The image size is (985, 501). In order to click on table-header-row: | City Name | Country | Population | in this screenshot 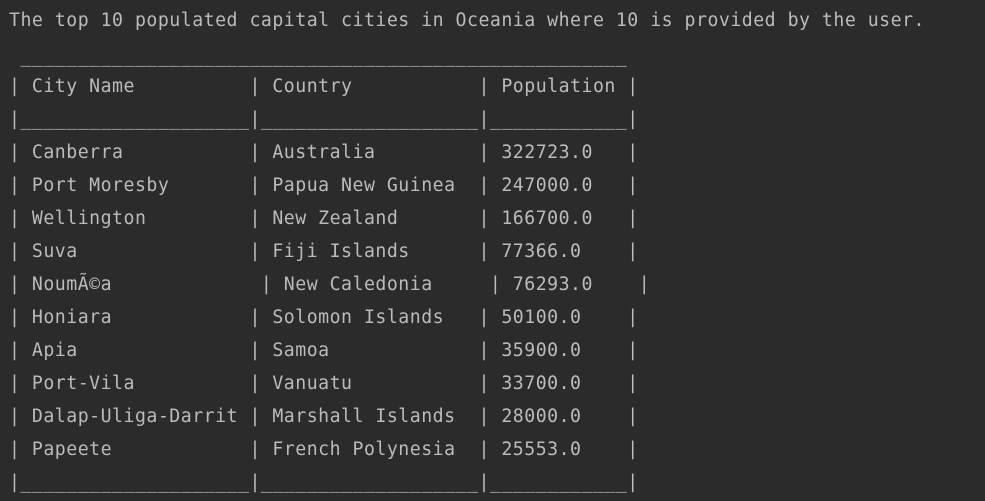, I will do `click(324, 86)`.